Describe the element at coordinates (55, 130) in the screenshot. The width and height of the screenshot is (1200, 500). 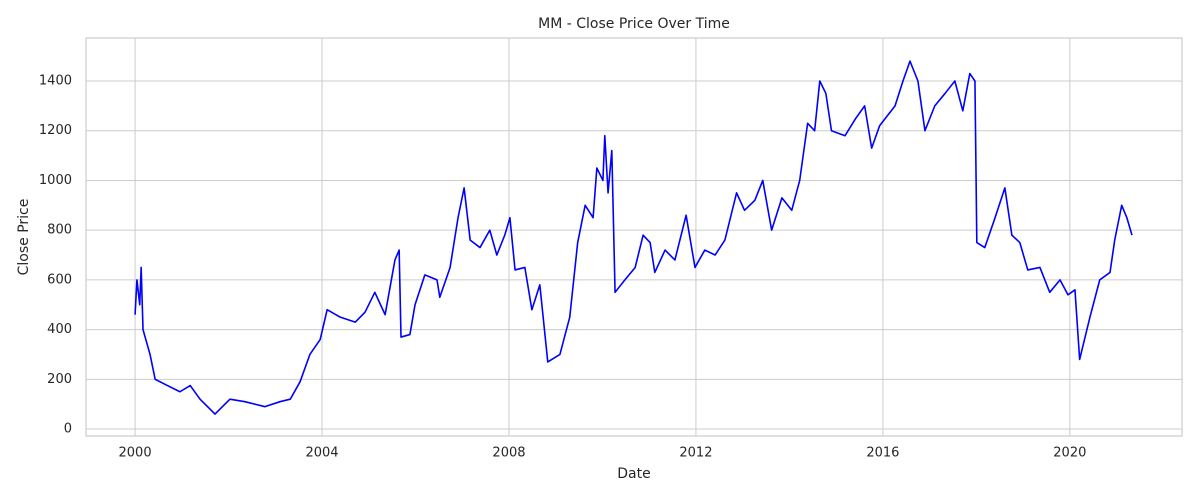
I see `y-tick-label: 1200` at that location.